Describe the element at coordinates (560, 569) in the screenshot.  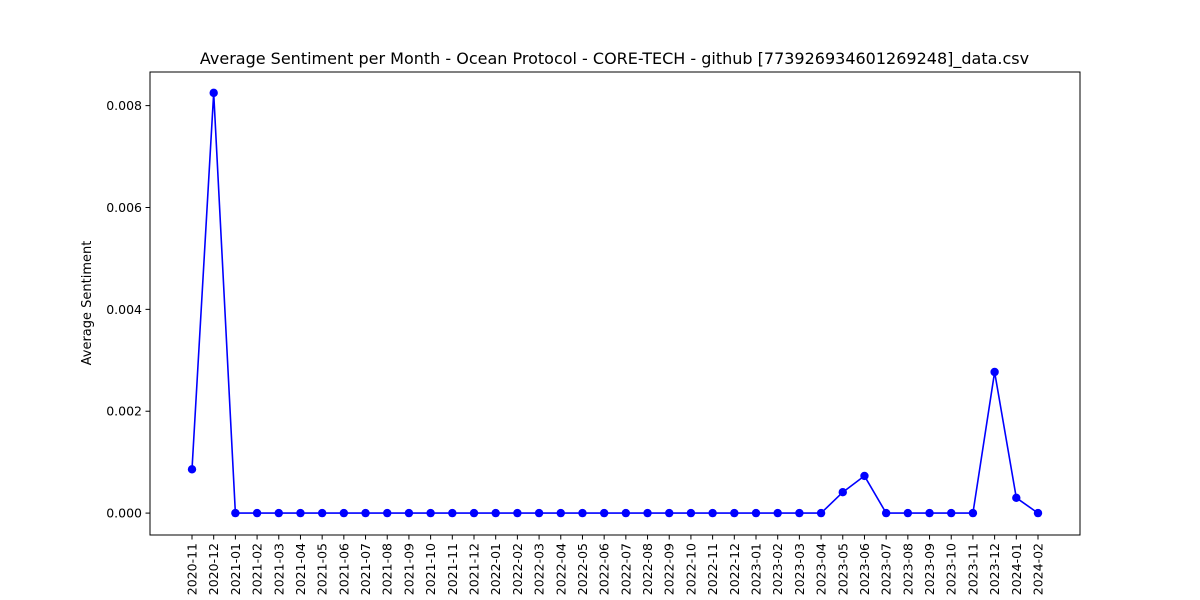
I see `x-tick-label: 2022-04` at that location.